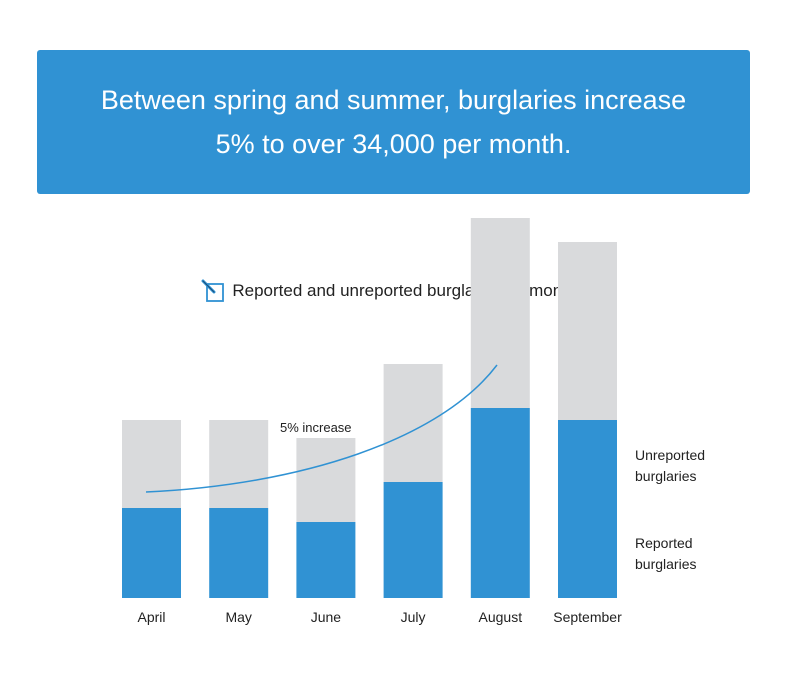  What do you see at coordinates (326, 480) in the screenshot?
I see `bar-unreported-june` at bounding box center [326, 480].